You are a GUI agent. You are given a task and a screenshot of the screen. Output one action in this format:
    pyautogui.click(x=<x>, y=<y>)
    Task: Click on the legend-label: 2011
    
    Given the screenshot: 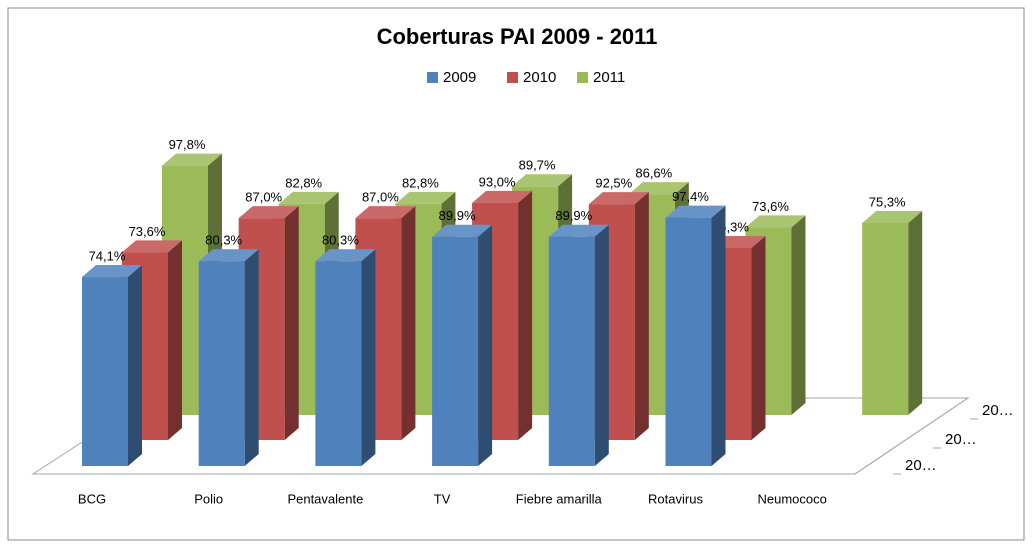 What is the action you would take?
    pyautogui.click(x=609, y=77)
    